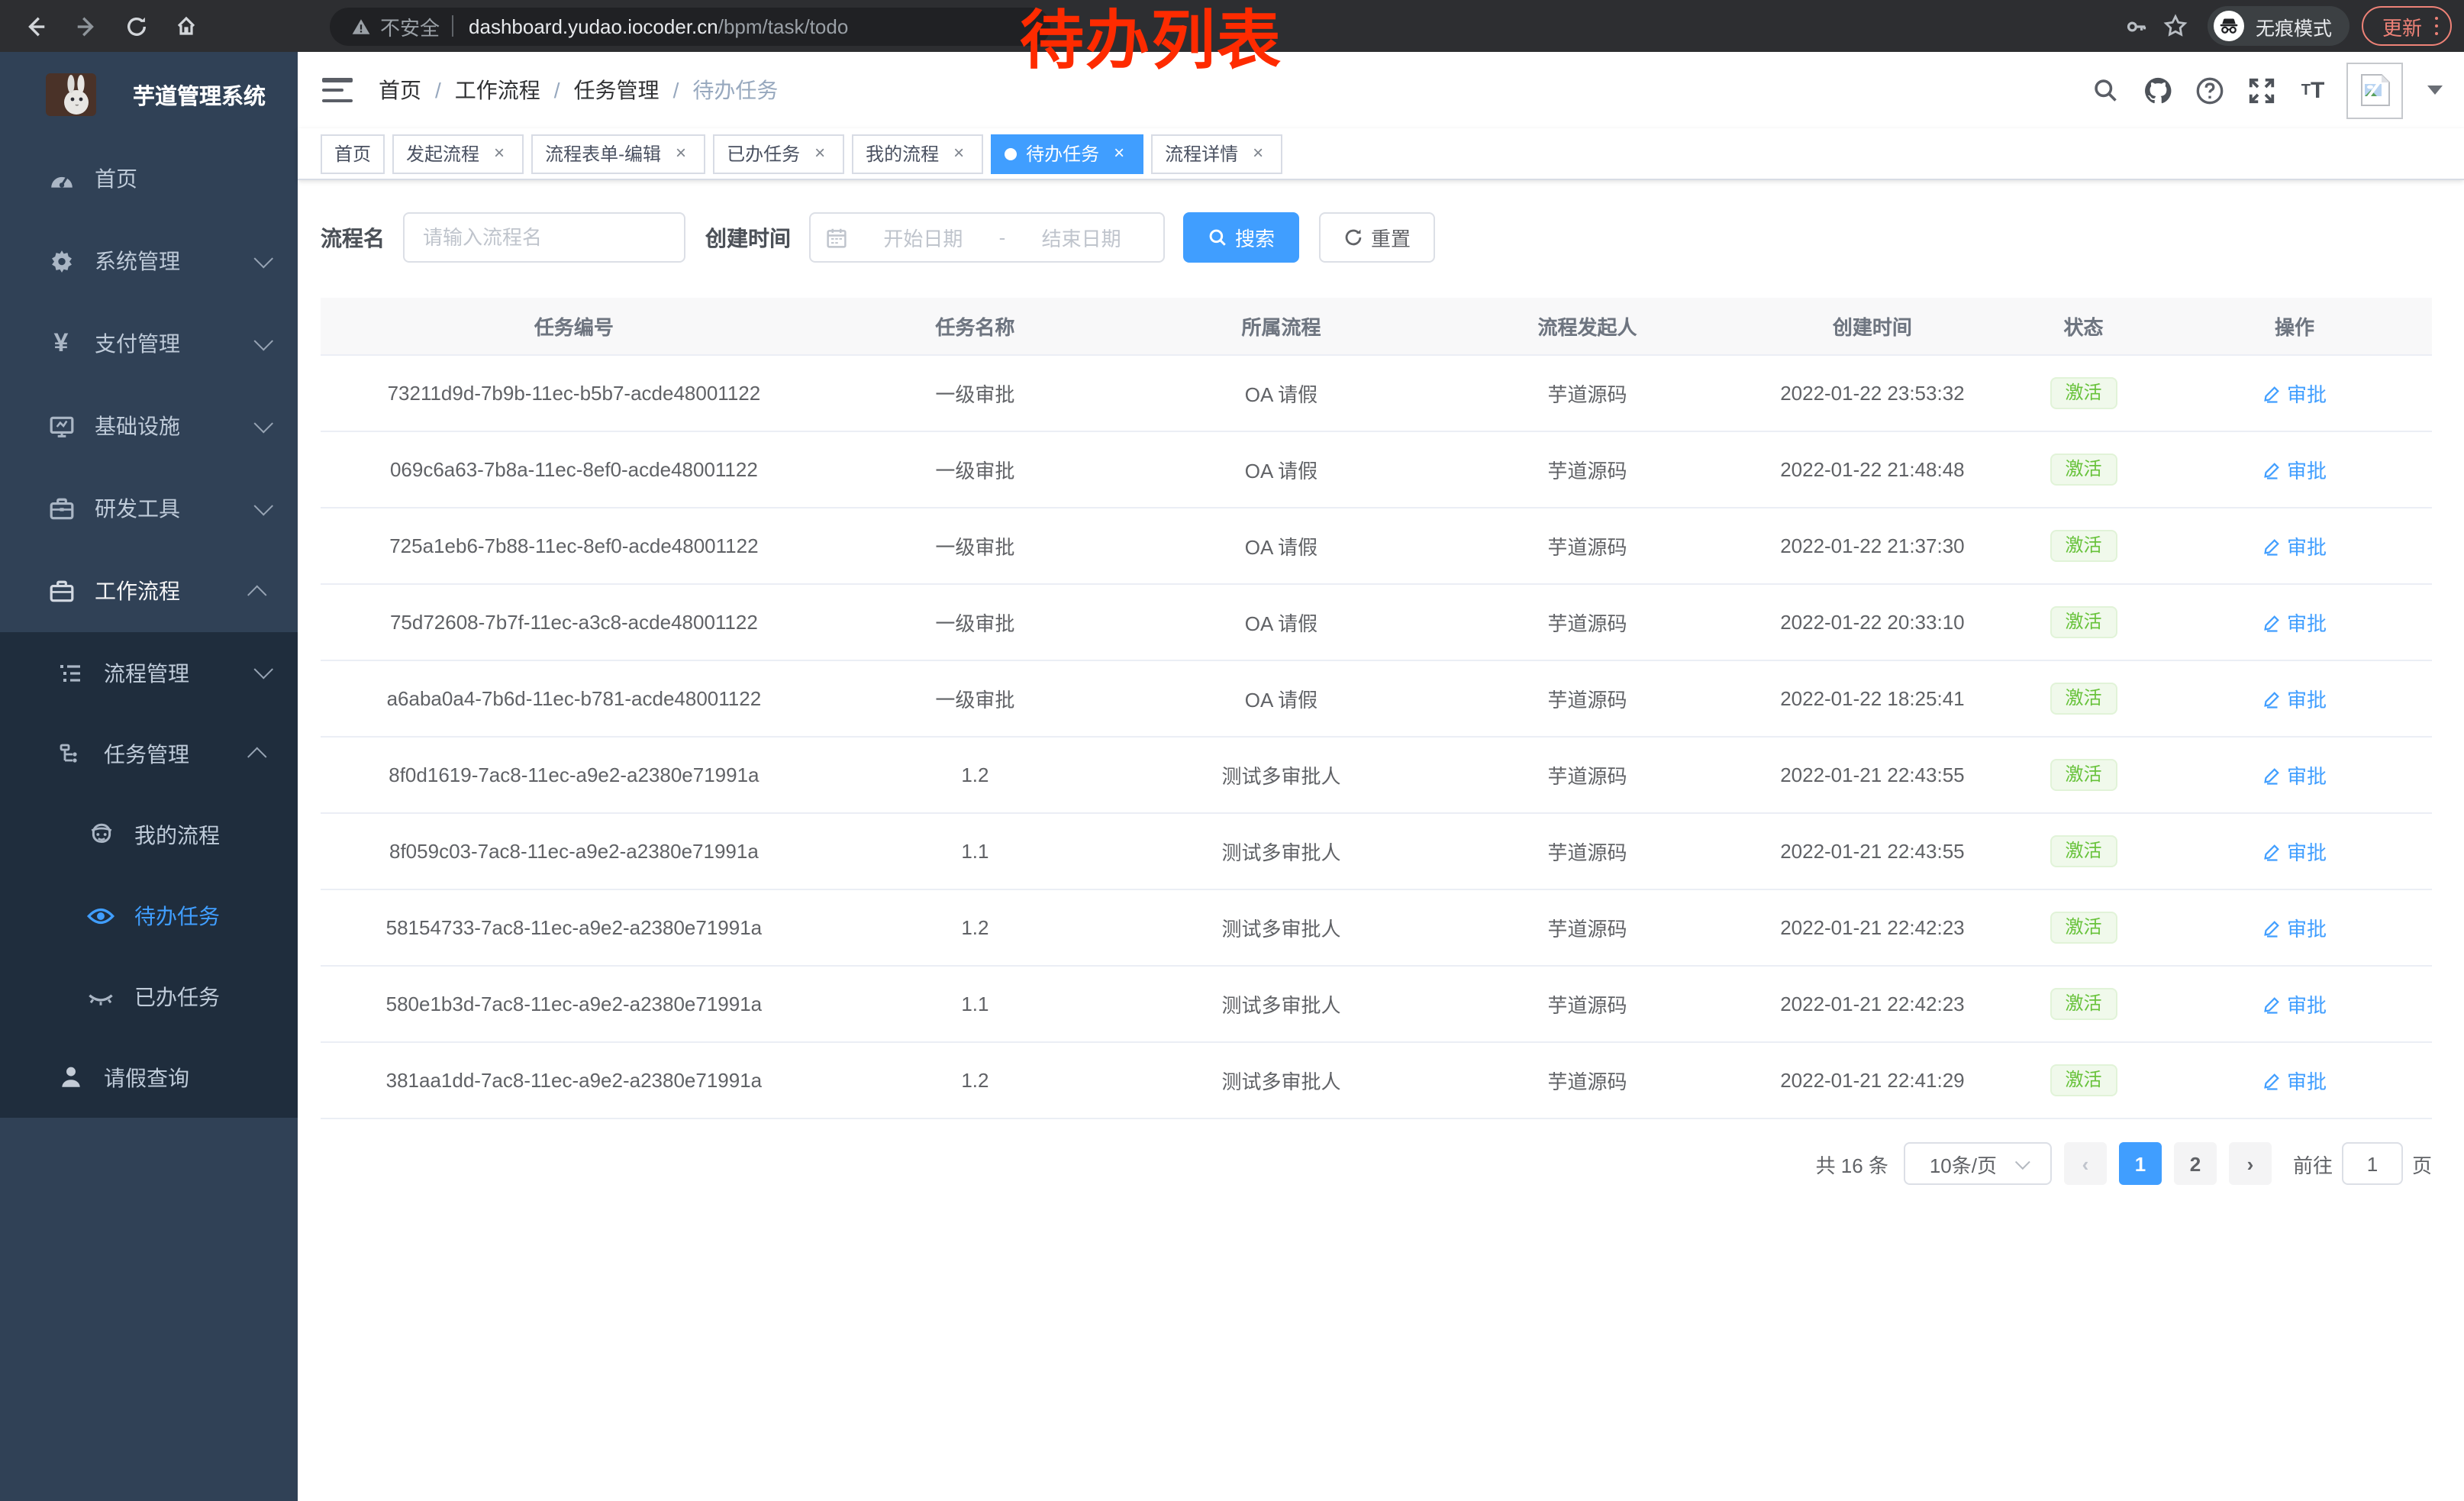 The width and height of the screenshot is (2464, 1501). I want to click on sidebar-item-workflow: 工作流程, so click(149, 591).